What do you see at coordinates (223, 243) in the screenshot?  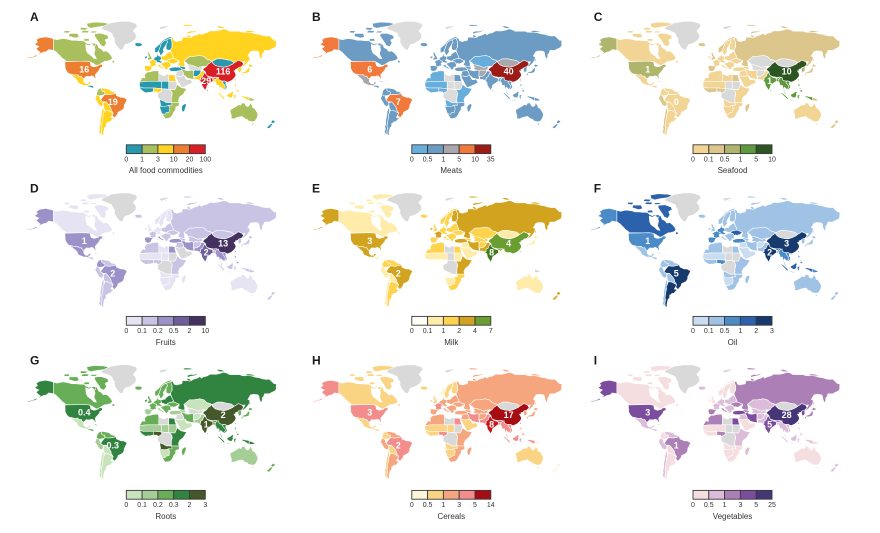 I see `svg-text: 13` at bounding box center [223, 243].